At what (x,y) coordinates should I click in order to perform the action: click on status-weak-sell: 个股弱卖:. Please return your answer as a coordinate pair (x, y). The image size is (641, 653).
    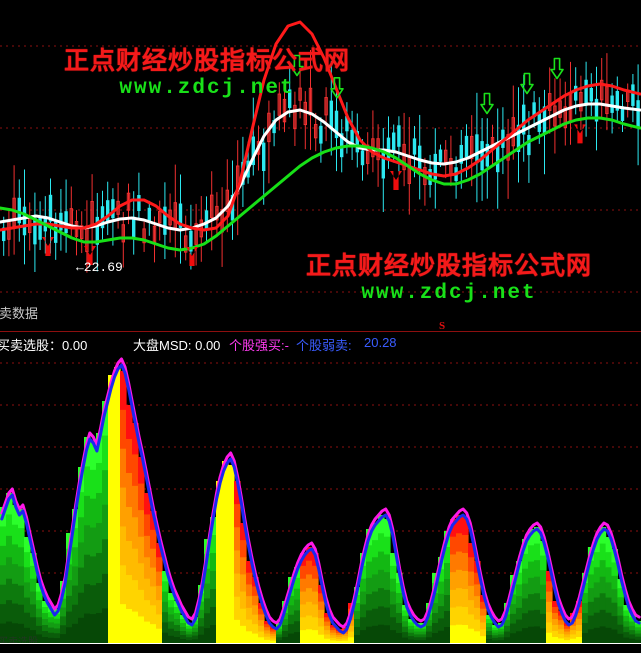
    Looking at the image, I should click on (324, 345).